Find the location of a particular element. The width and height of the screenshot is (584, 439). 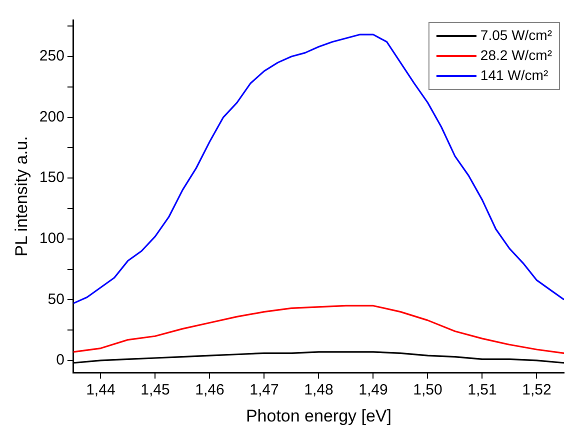

x-tick-label: 1,45 is located at coordinates (155, 390).